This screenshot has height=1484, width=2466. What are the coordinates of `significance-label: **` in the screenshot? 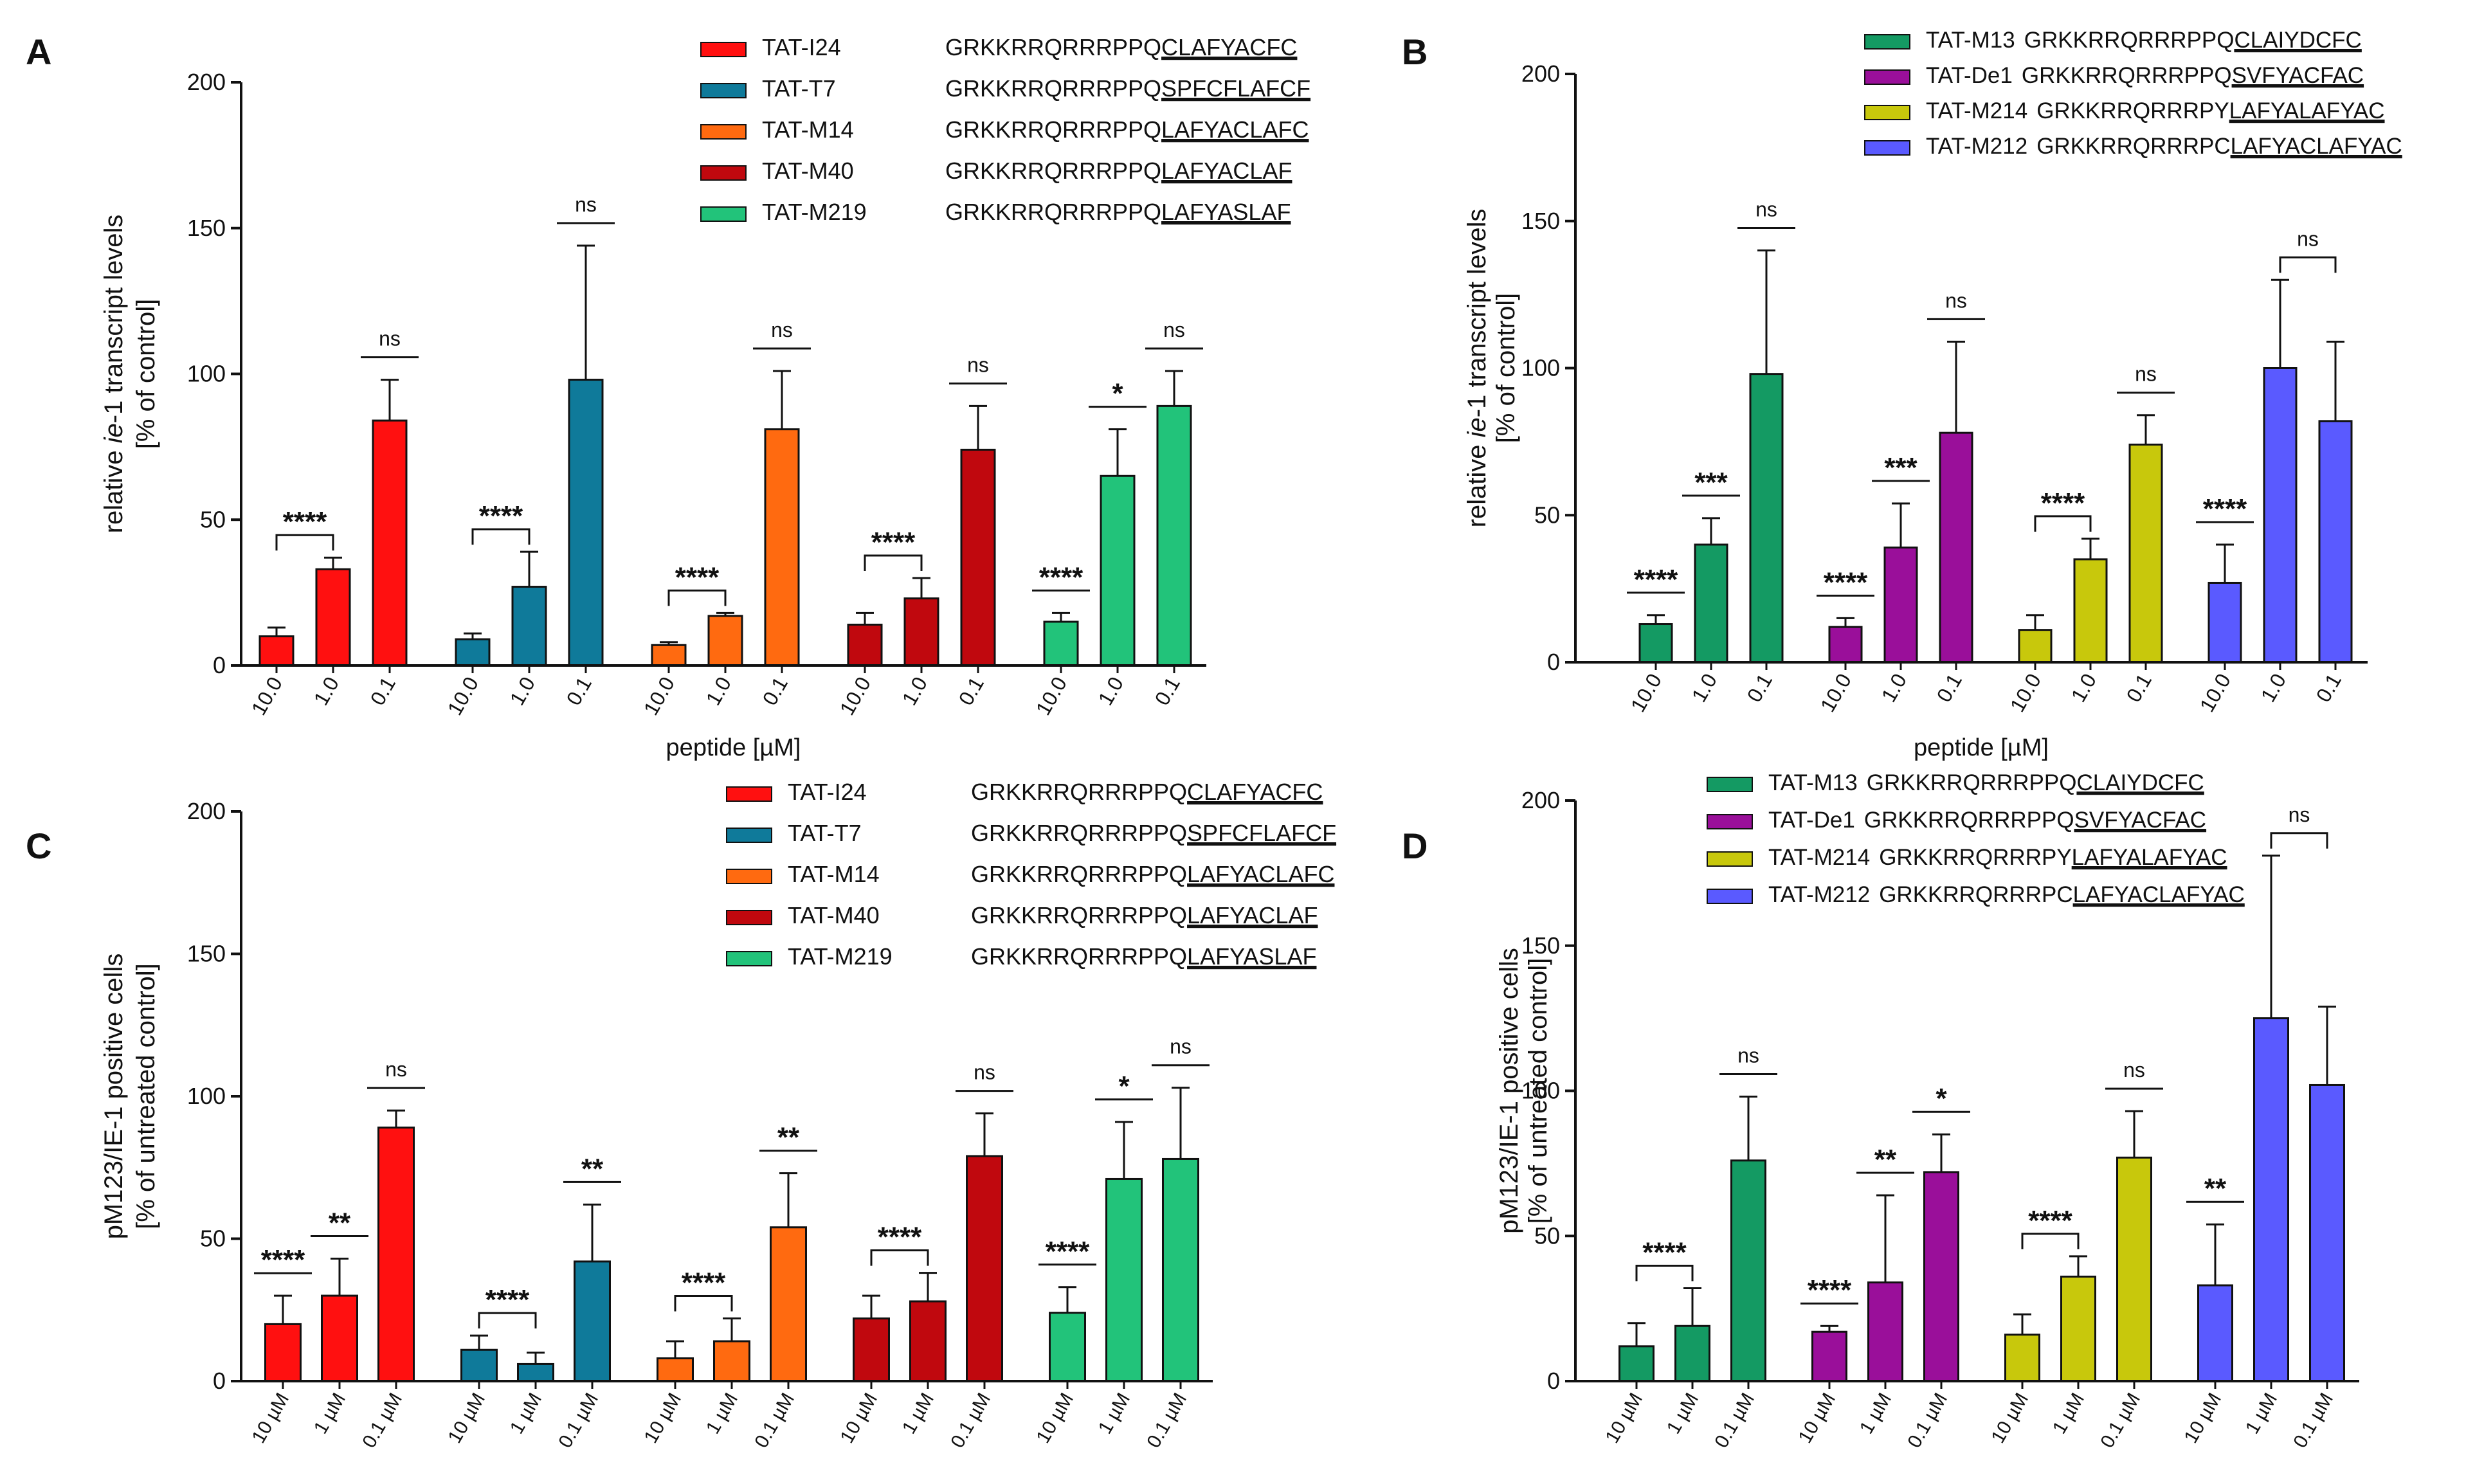 It's located at (592, 1168).